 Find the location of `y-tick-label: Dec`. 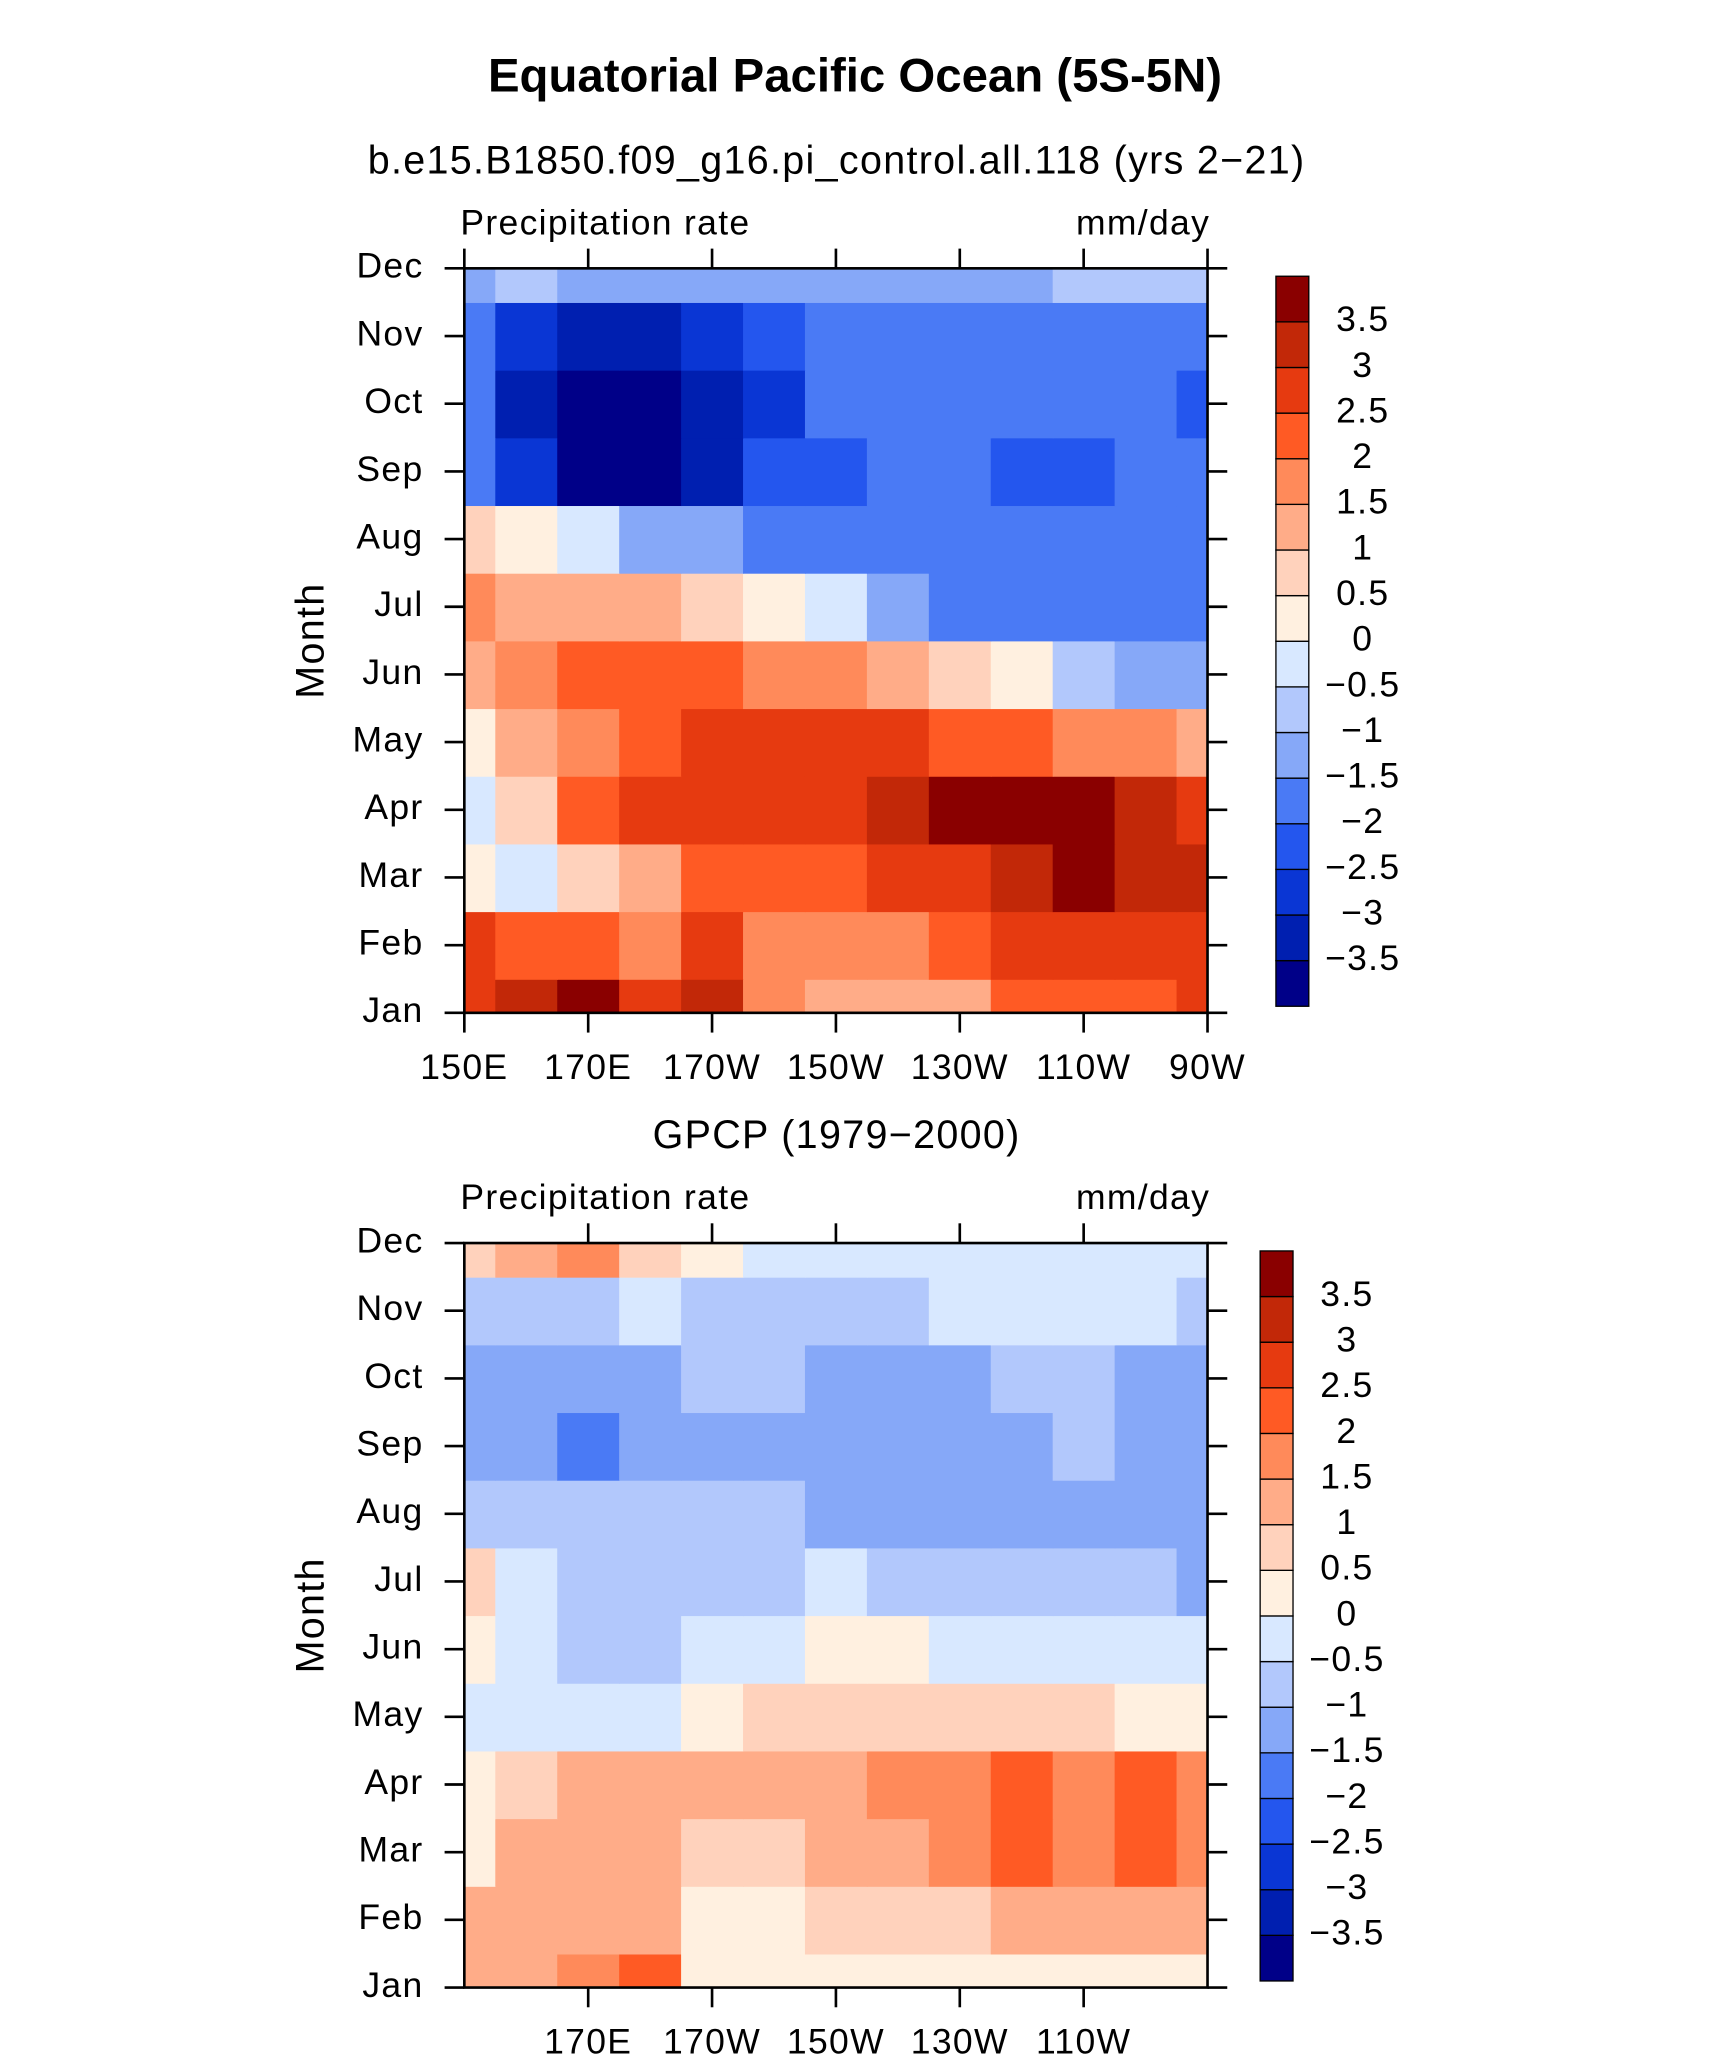

y-tick-label: Dec is located at coordinates (389, 1240).